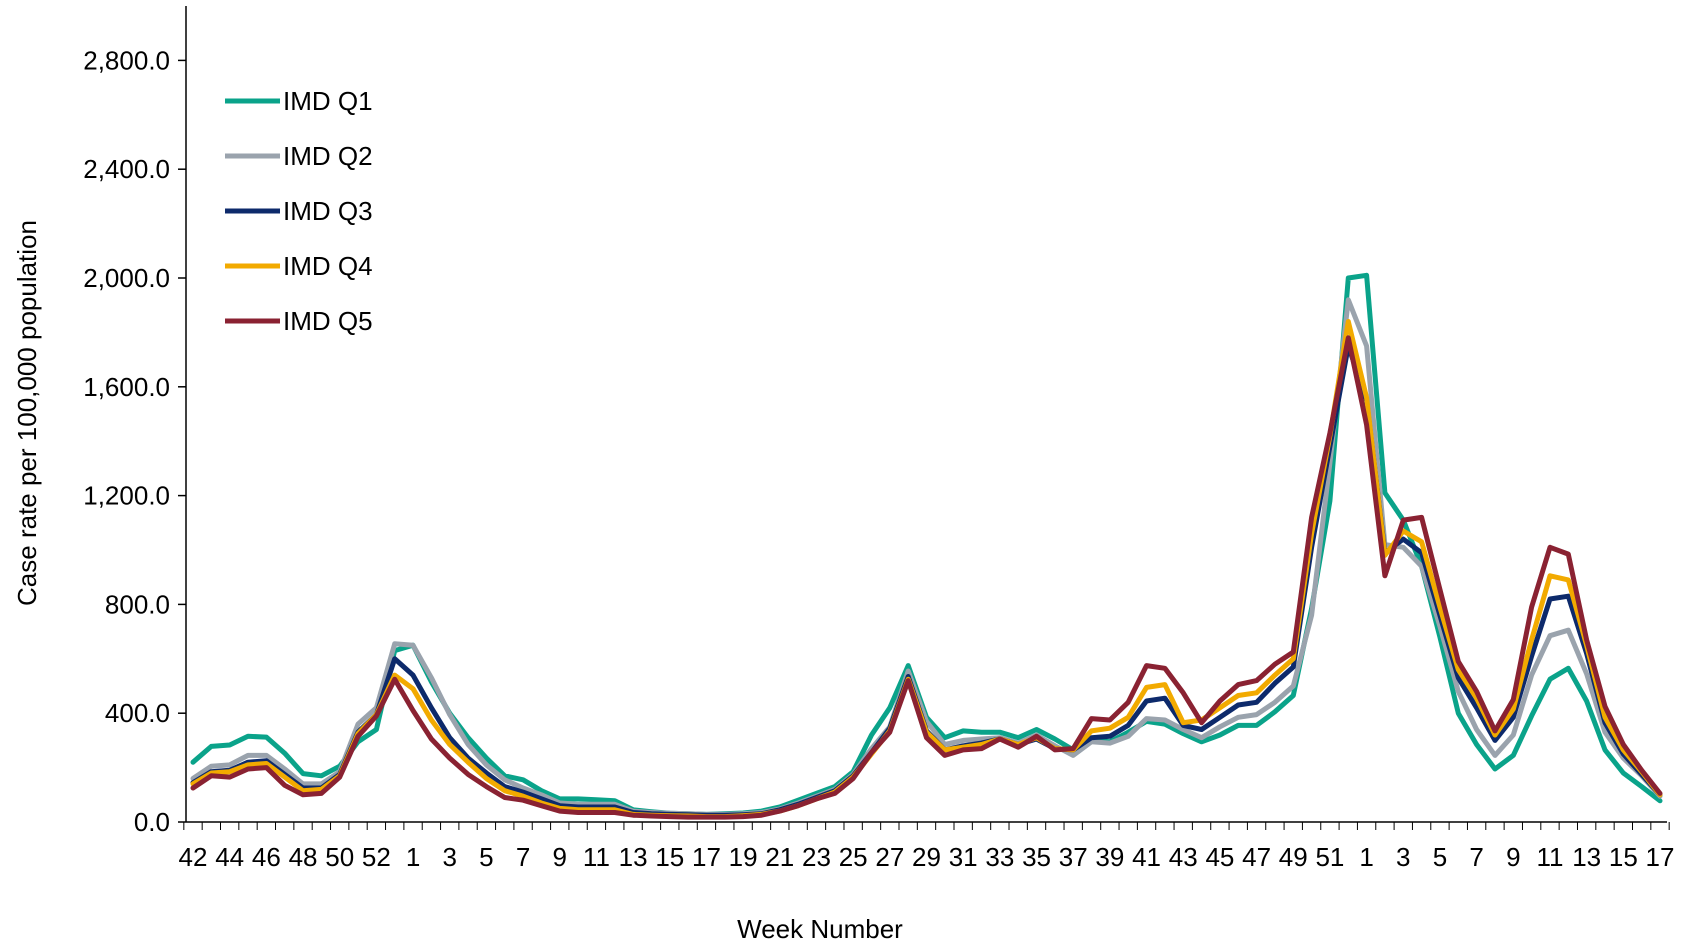 The height and width of the screenshot is (943, 1688). What do you see at coordinates (328, 211) in the screenshot?
I see `legend-label: IMD Q3` at bounding box center [328, 211].